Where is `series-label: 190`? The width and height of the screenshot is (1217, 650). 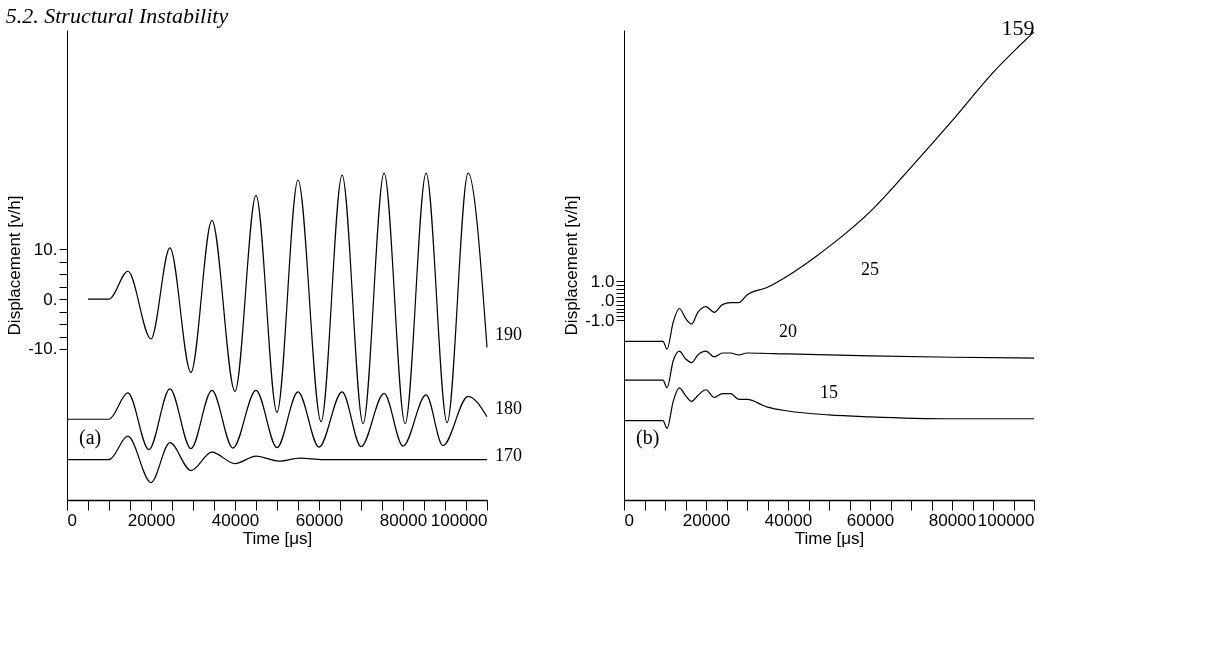
series-label: 190 is located at coordinates (508, 334).